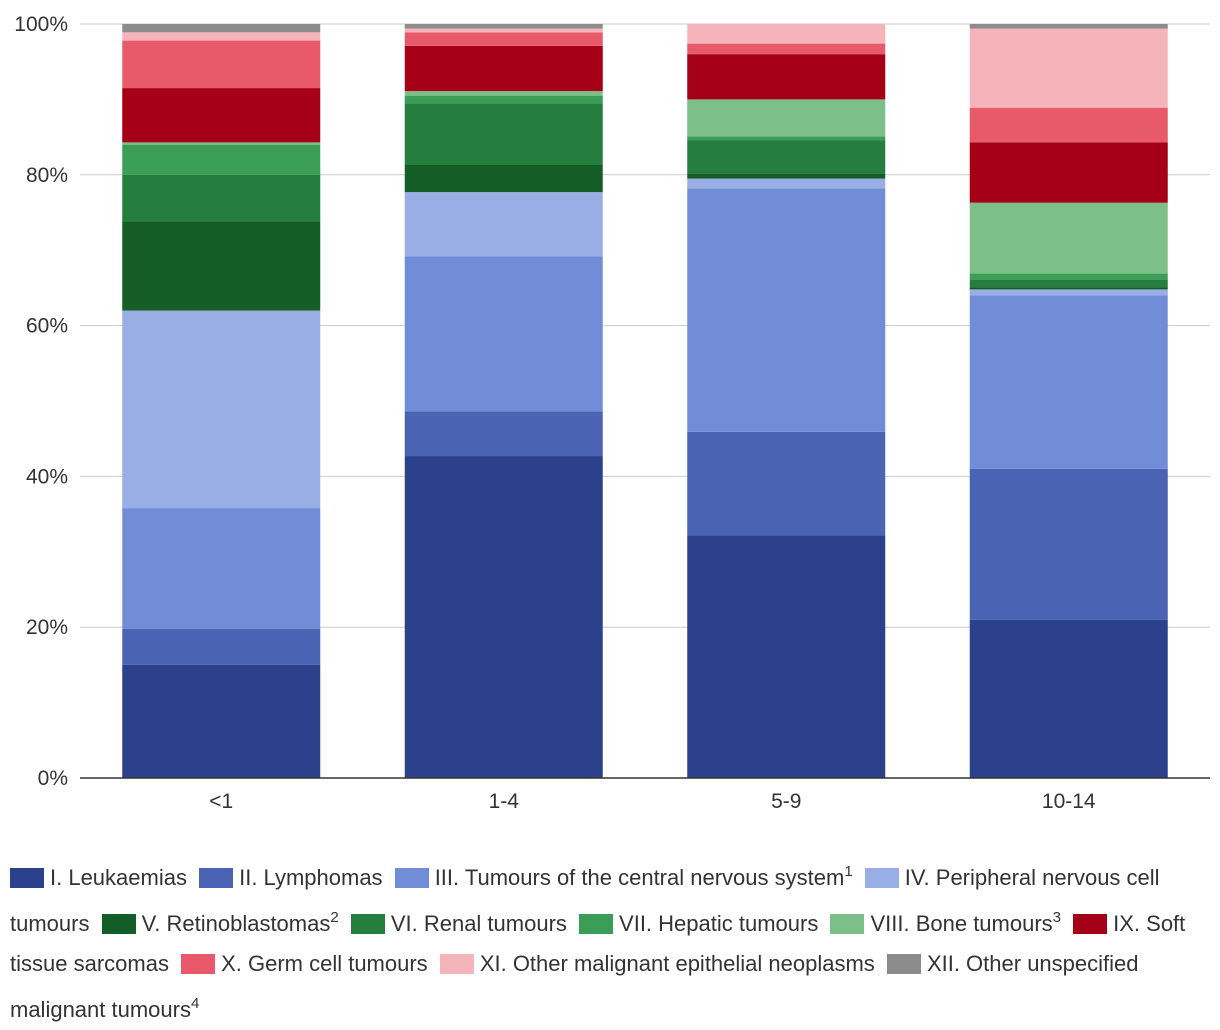 The width and height of the screenshot is (1220, 1030). I want to click on legend-label: VI. Renal tumours, so click(478, 923).